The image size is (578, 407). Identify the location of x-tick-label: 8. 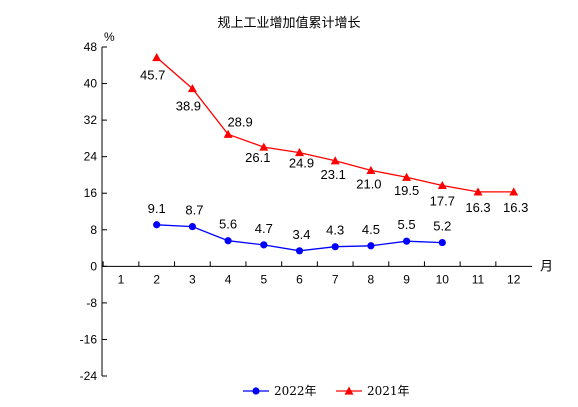
(371, 279).